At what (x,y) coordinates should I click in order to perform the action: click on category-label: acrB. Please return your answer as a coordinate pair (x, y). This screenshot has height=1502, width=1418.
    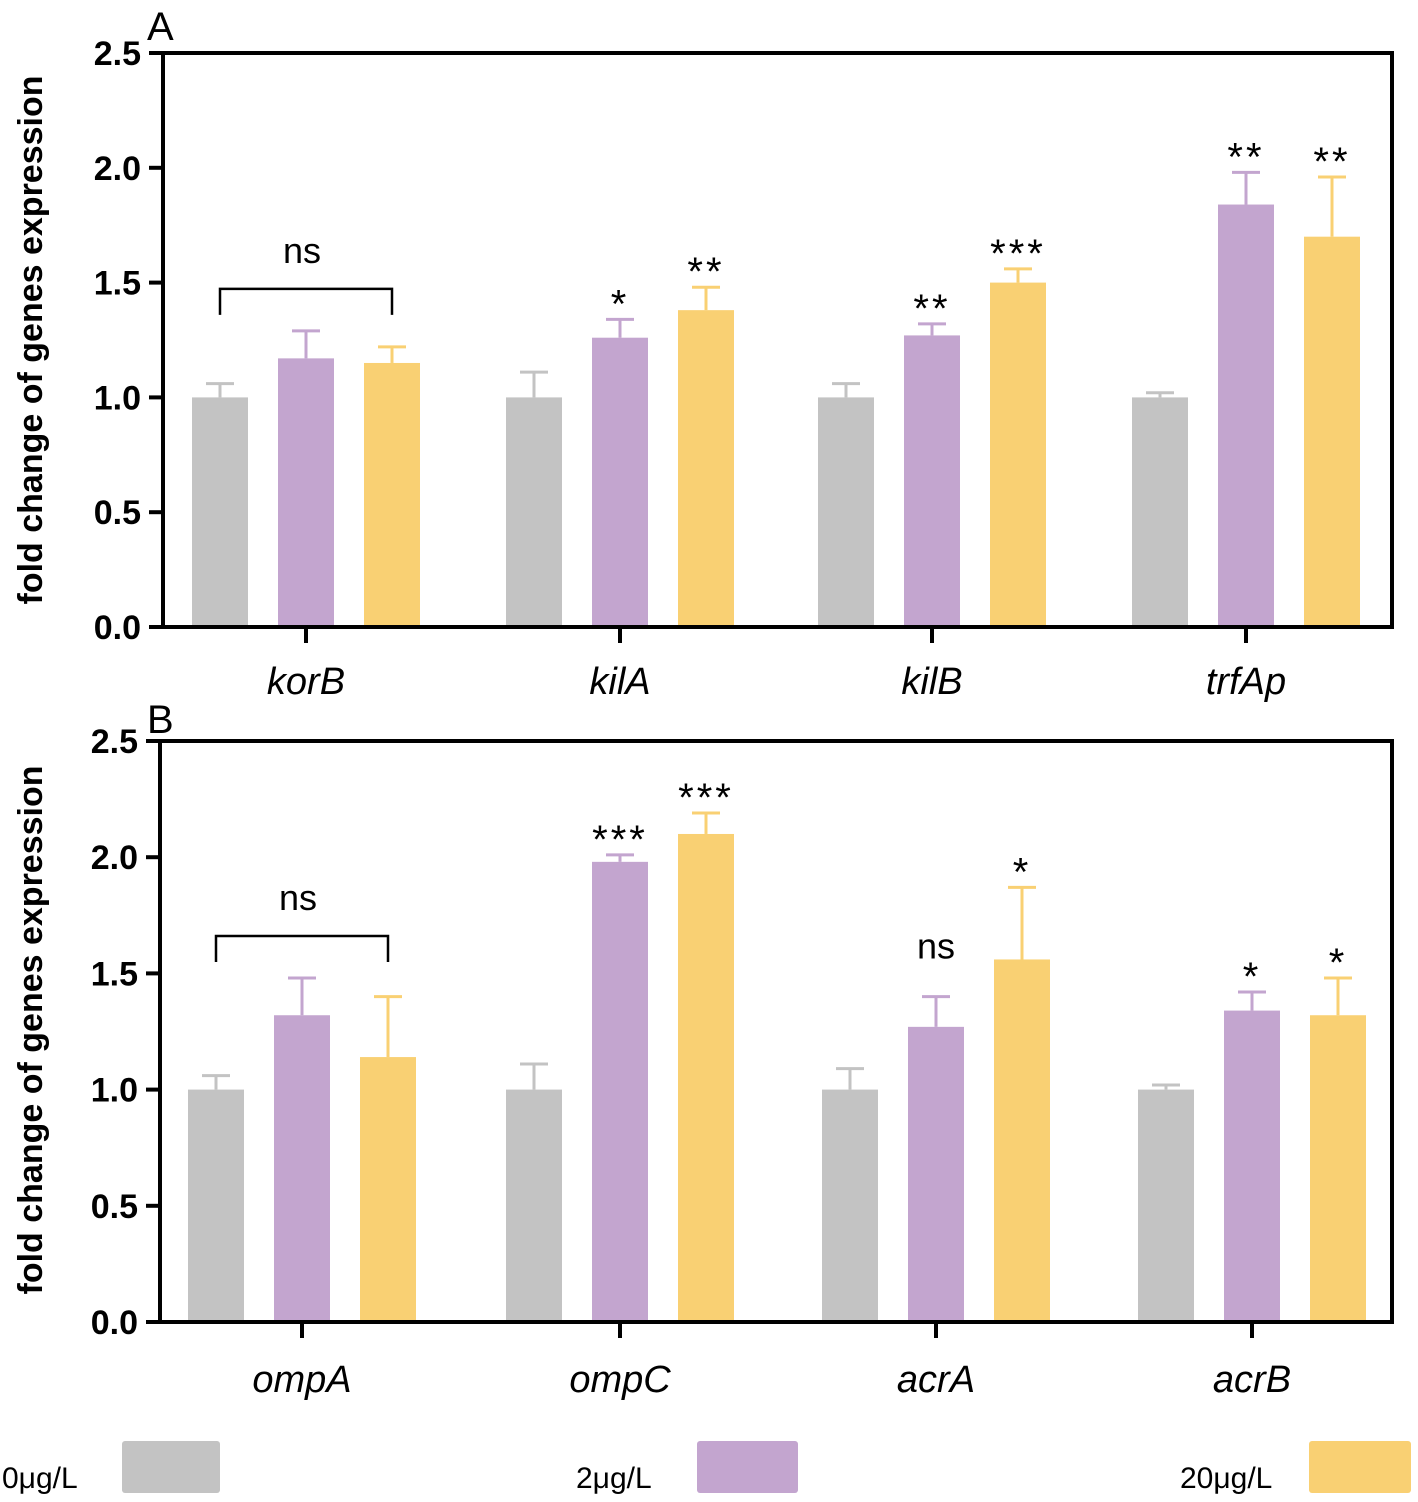
    Looking at the image, I should click on (1252, 1380).